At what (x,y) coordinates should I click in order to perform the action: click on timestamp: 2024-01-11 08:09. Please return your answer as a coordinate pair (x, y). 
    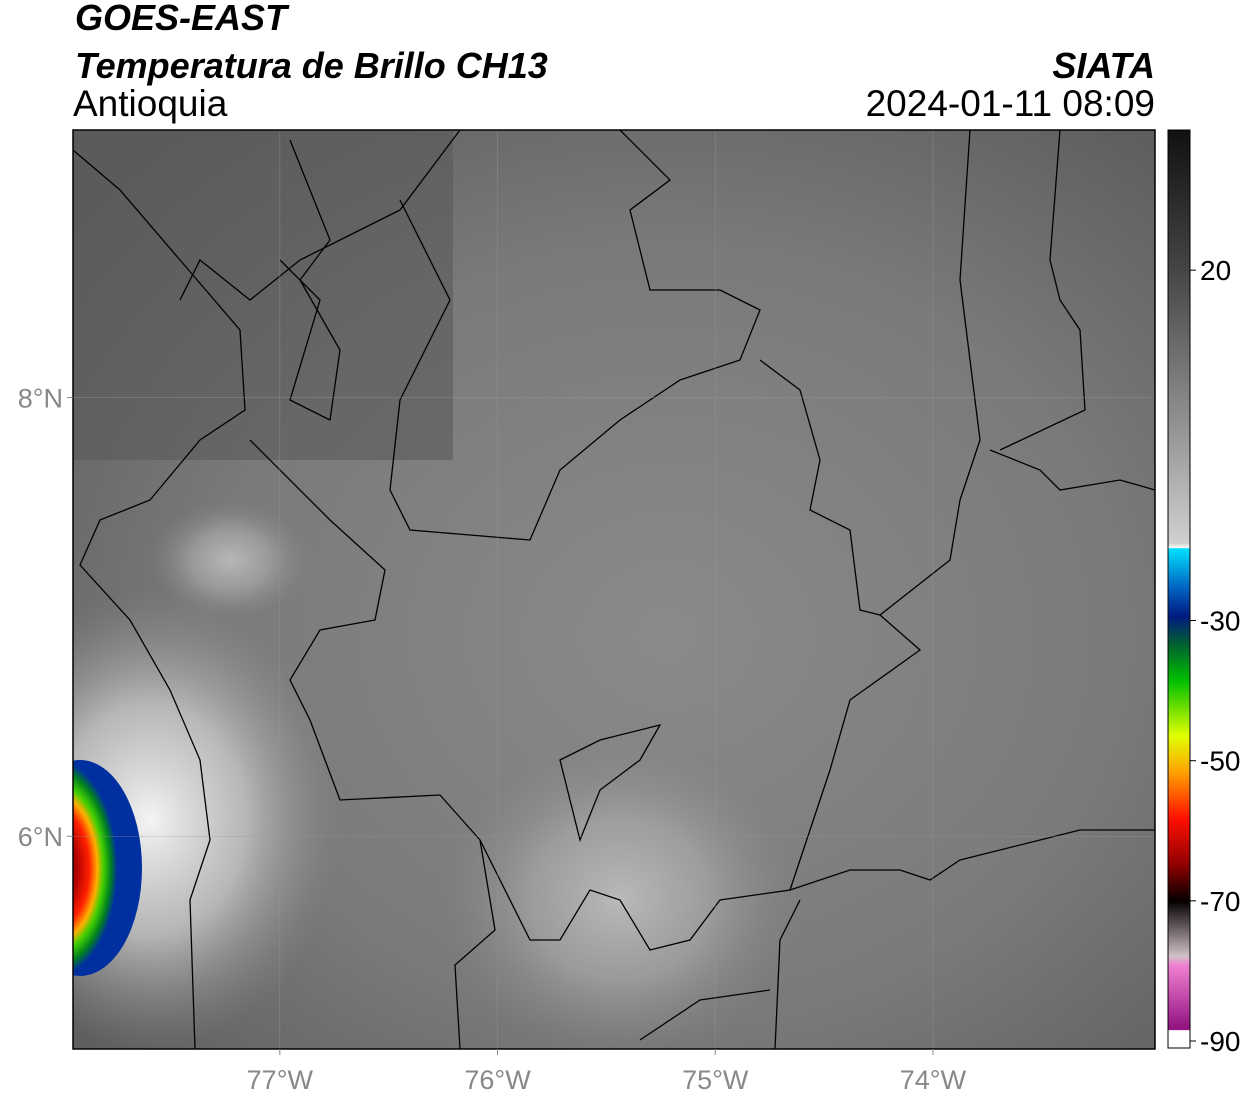
    Looking at the image, I should click on (1010, 103).